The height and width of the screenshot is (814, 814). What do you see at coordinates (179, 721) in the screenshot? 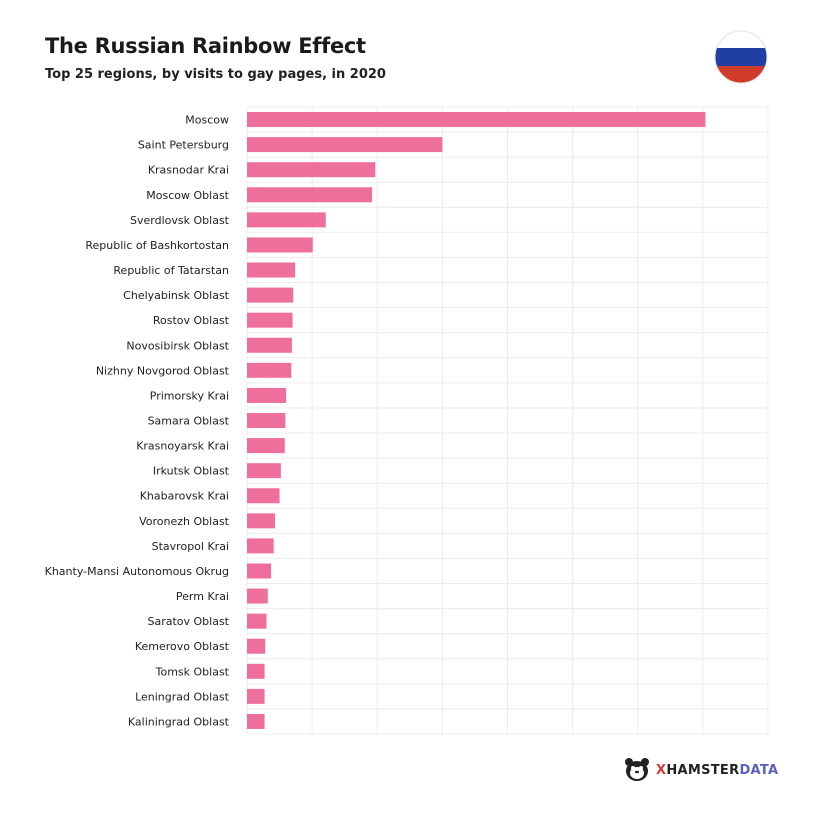
I see `category-label: Kaliningrad Oblast` at bounding box center [179, 721].